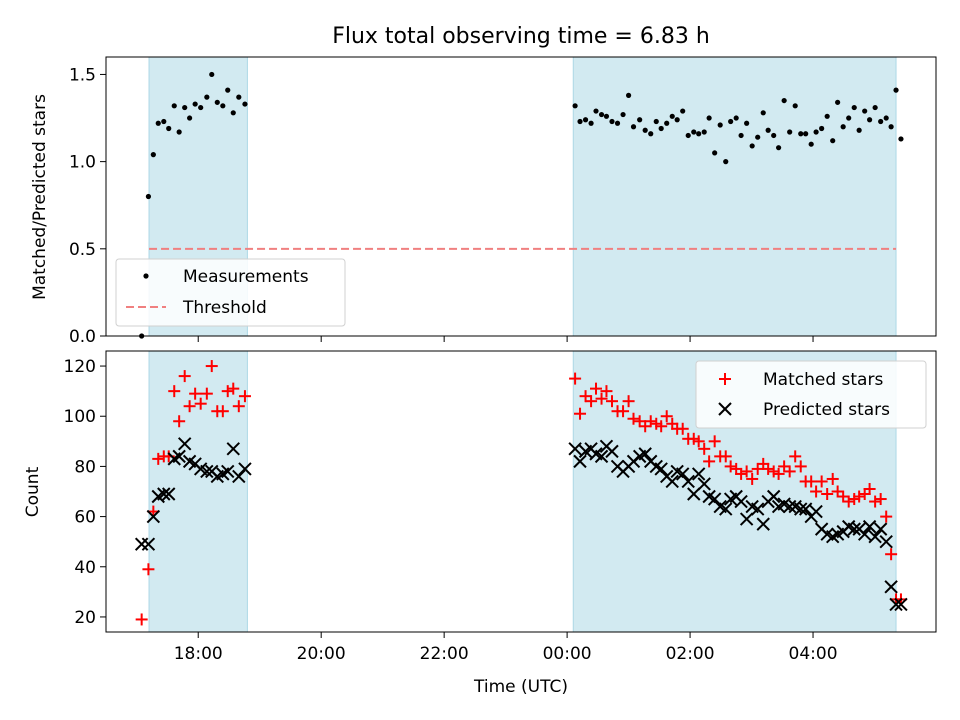 The height and width of the screenshot is (720, 960). I want to click on x-axis-label: Time (UTC), so click(520, 687).